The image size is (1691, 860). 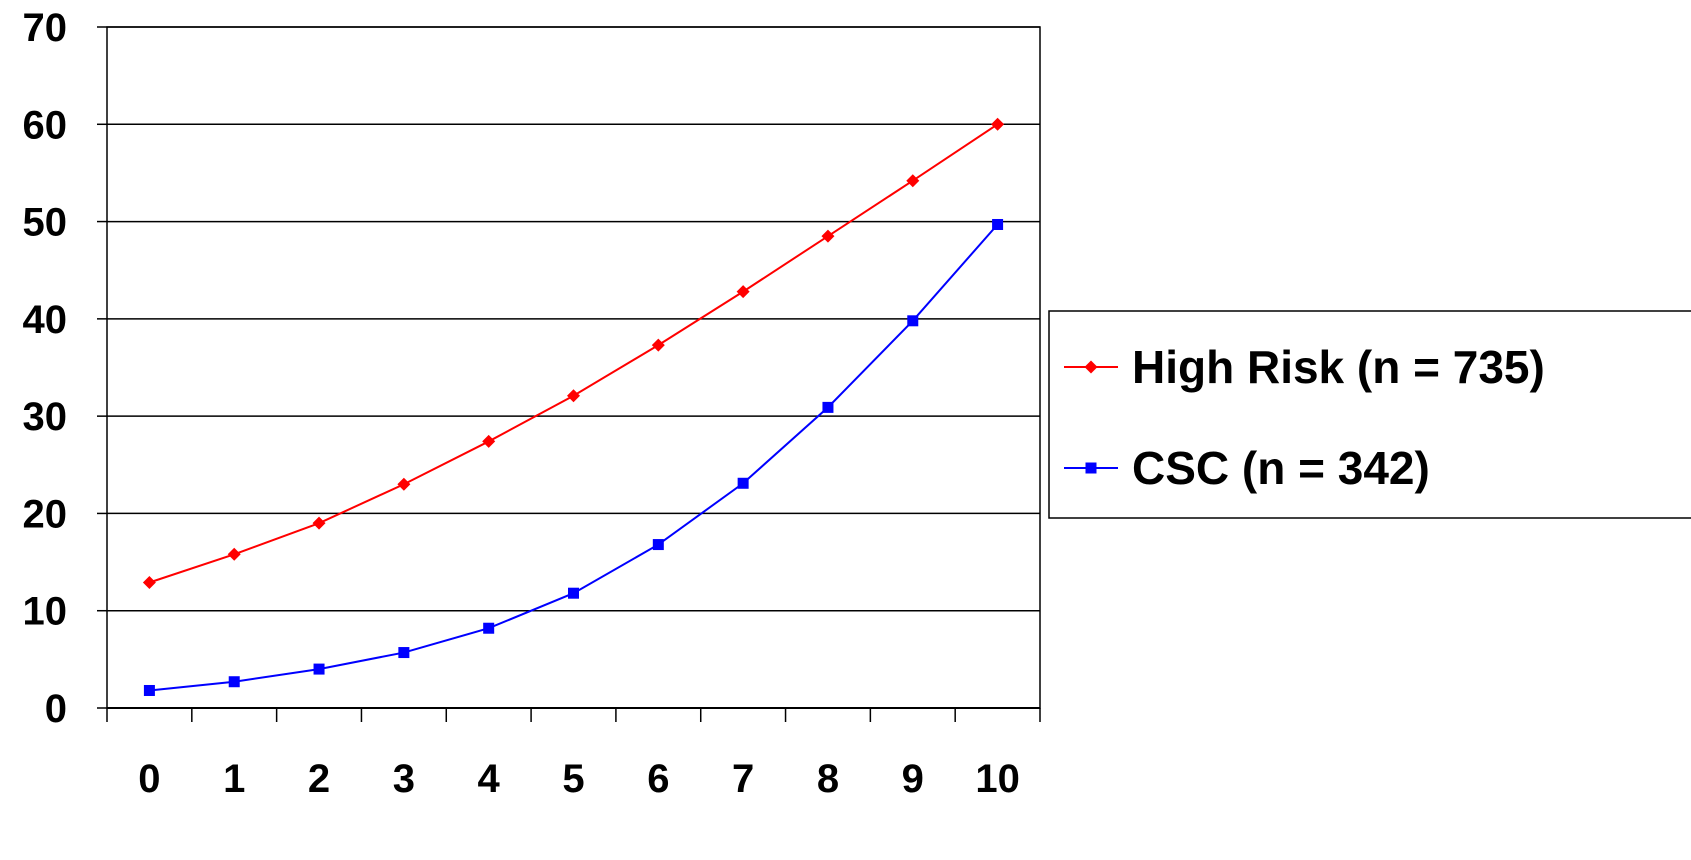 What do you see at coordinates (1338, 367) in the screenshot?
I see `legend-label-high-risk: High Risk (n = 735)` at bounding box center [1338, 367].